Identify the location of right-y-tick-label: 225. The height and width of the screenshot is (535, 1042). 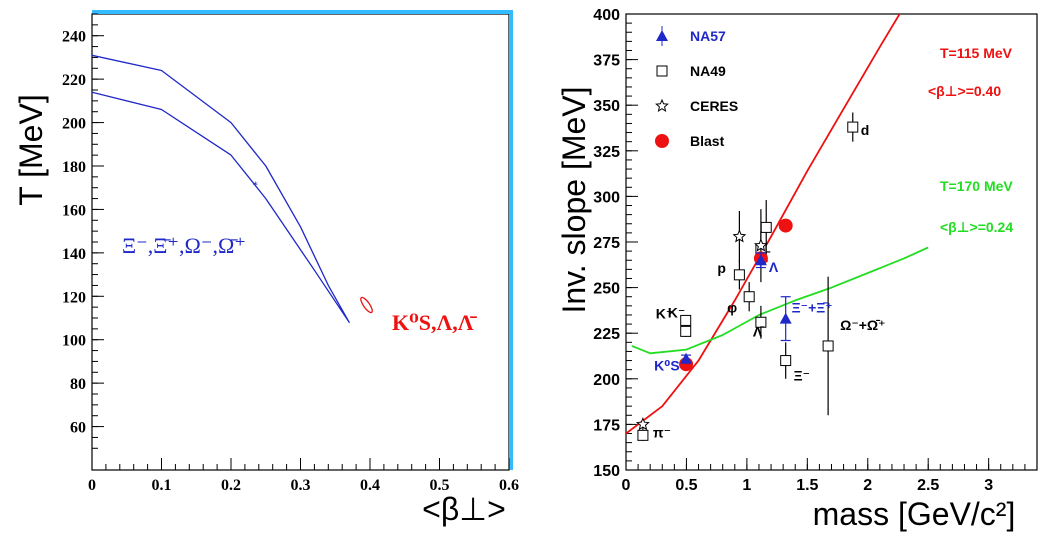
(606, 334).